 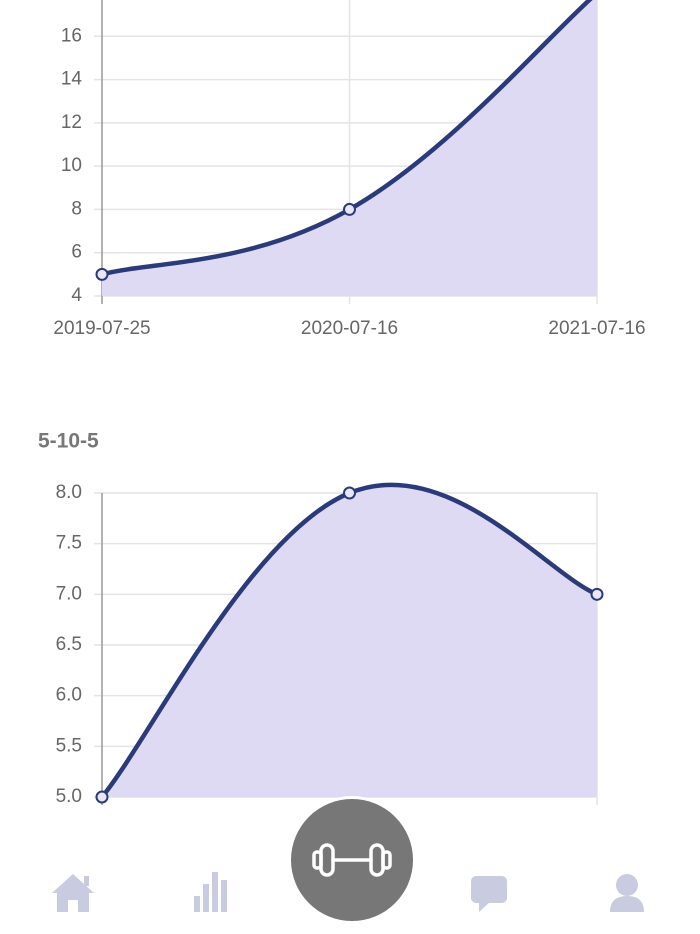 I want to click on y-tick-label: 5.5, so click(x=69, y=745).